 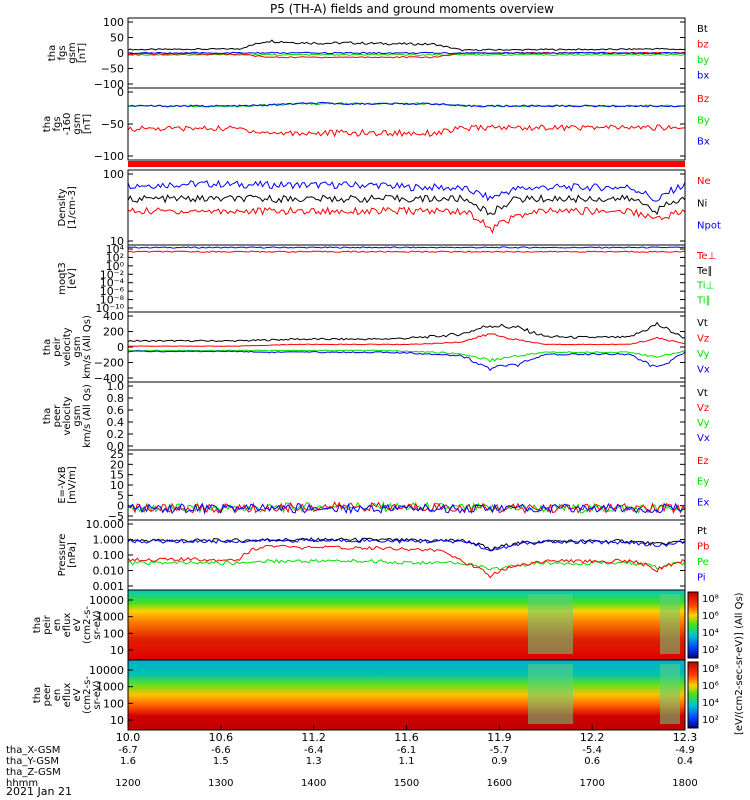 I want to click on ylabel-pressure: Pressure[nPa], so click(x=67, y=555).